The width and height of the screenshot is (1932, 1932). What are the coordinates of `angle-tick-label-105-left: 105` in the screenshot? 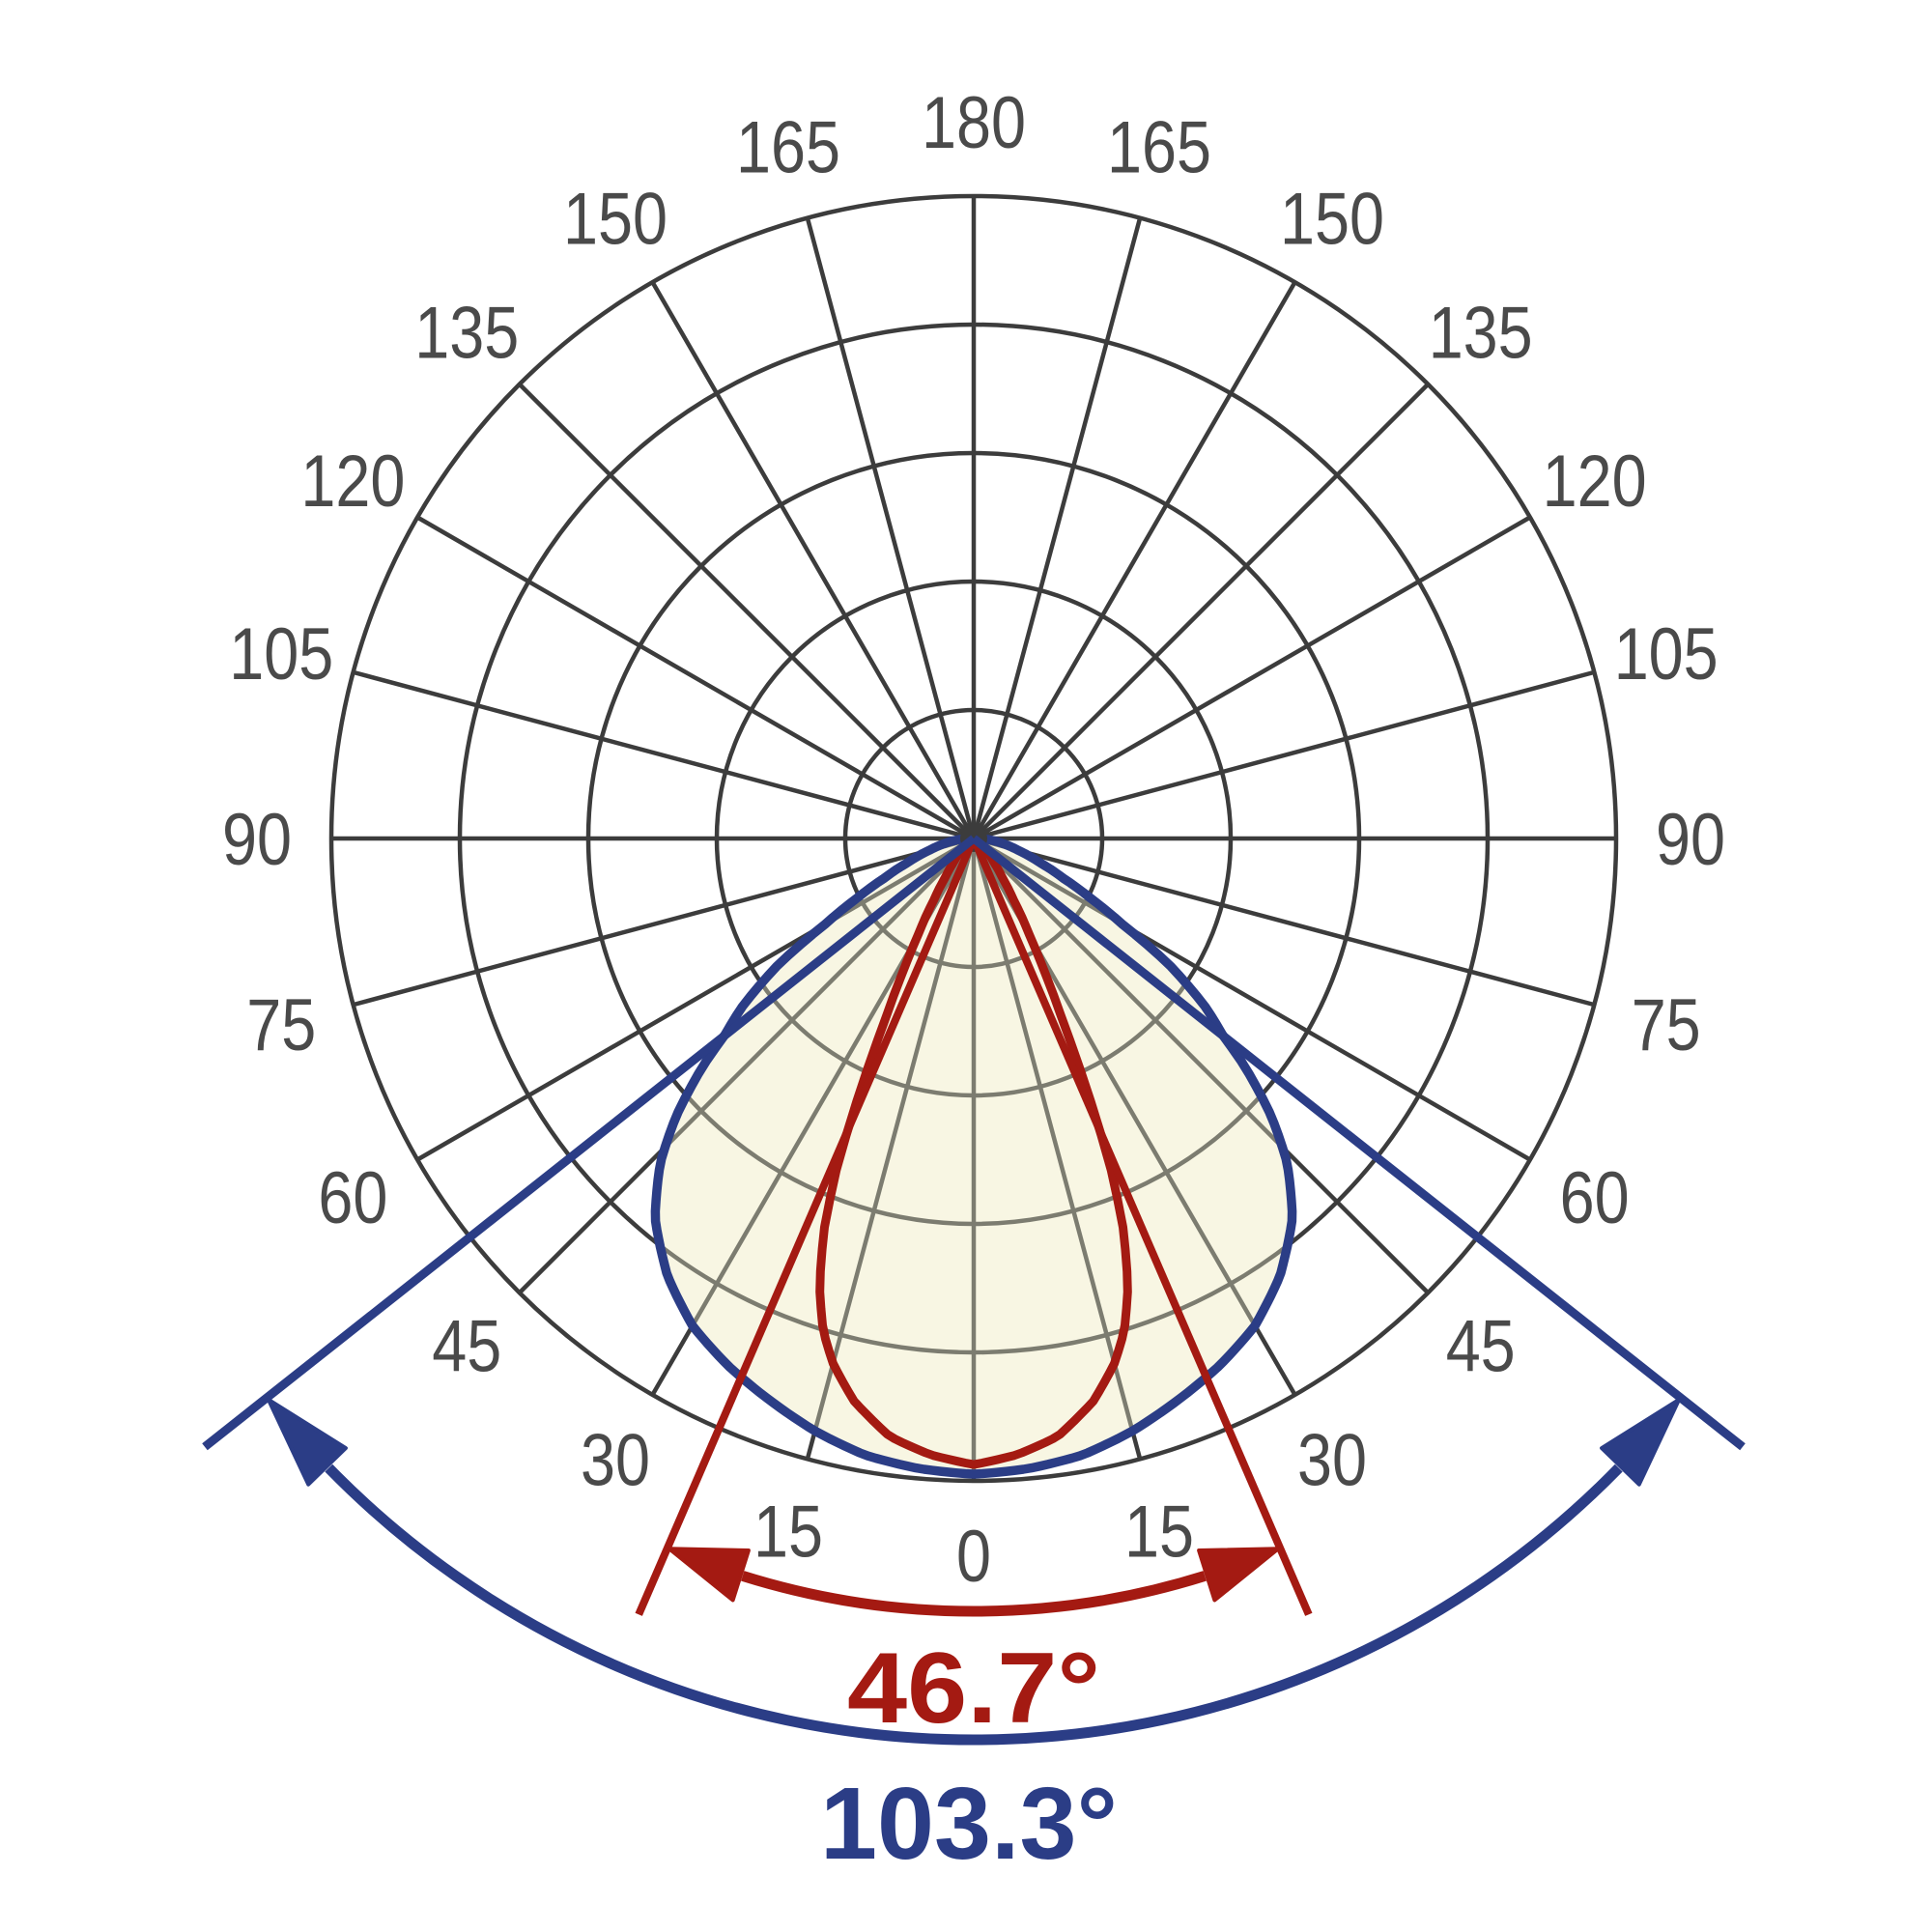 It's located at (281, 654).